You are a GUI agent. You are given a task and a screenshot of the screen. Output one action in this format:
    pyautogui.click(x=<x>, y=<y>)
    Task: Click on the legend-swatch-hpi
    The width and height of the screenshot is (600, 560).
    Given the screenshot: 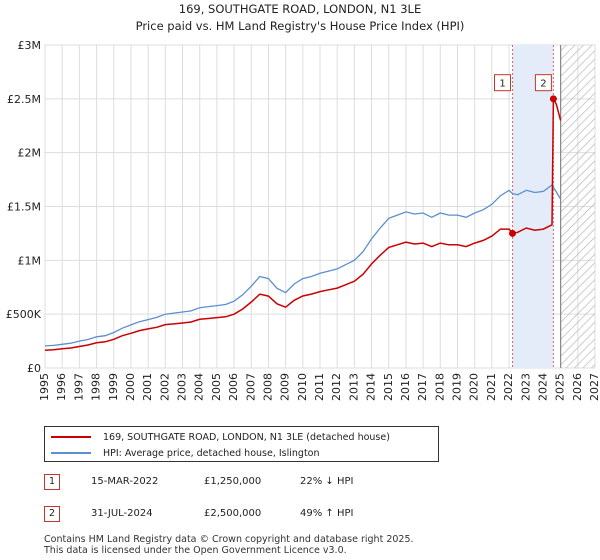 What is the action you would take?
    pyautogui.click(x=71, y=453)
    